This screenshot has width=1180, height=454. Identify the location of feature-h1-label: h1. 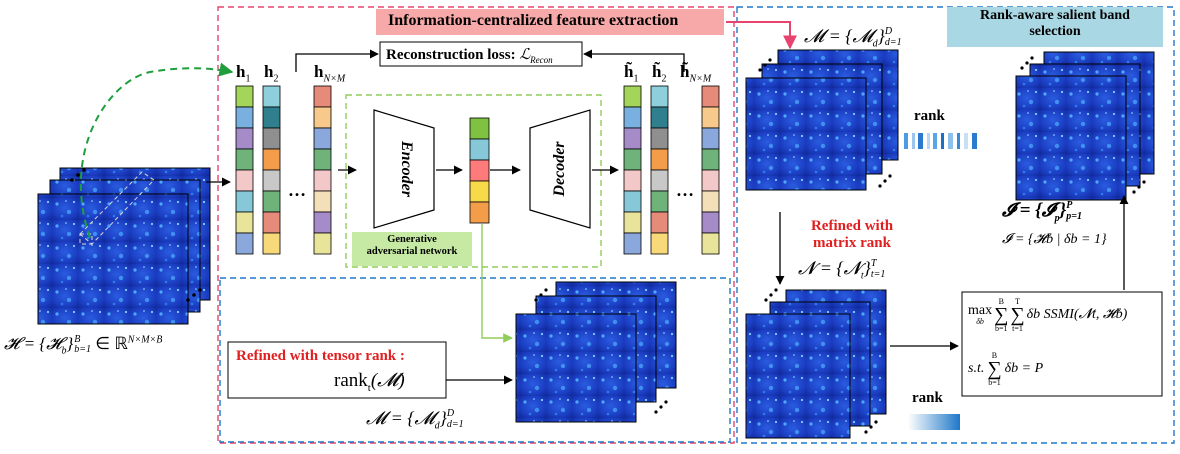
(243, 73).